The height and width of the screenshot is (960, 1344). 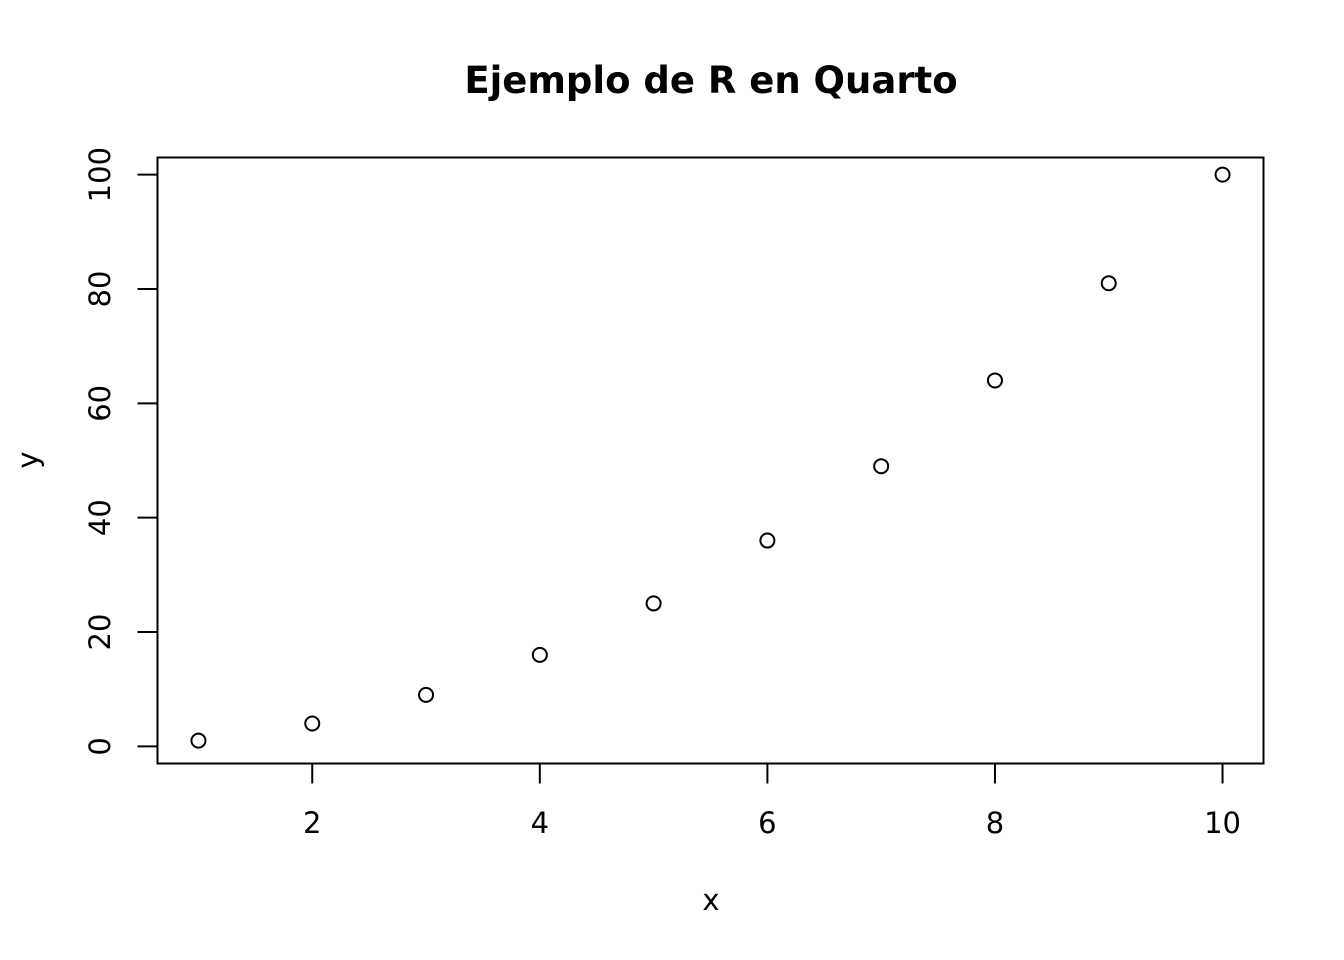 What do you see at coordinates (772, 801) in the screenshot?
I see `x-axis: 2 4 6 8 10` at bounding box center [772, 801].